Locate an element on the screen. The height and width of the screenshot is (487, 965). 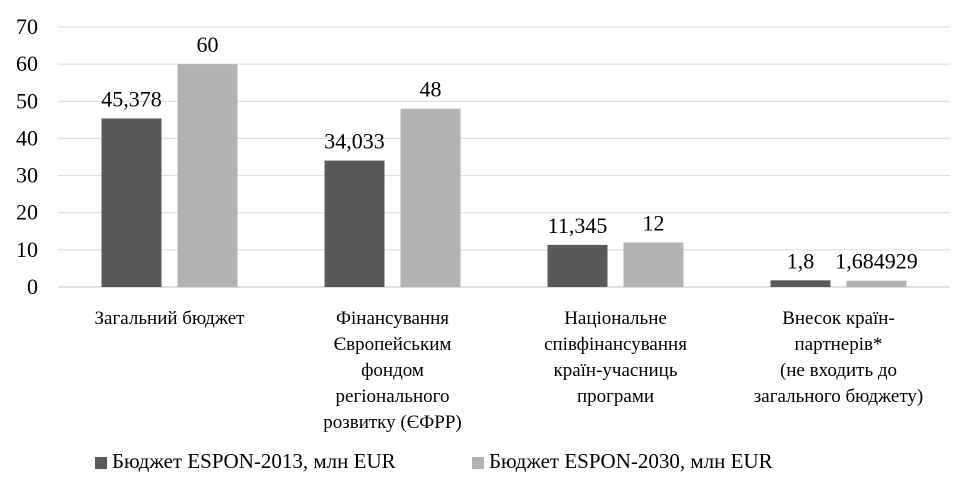
x-category-label: фондом is located at coordinates (392, 370).